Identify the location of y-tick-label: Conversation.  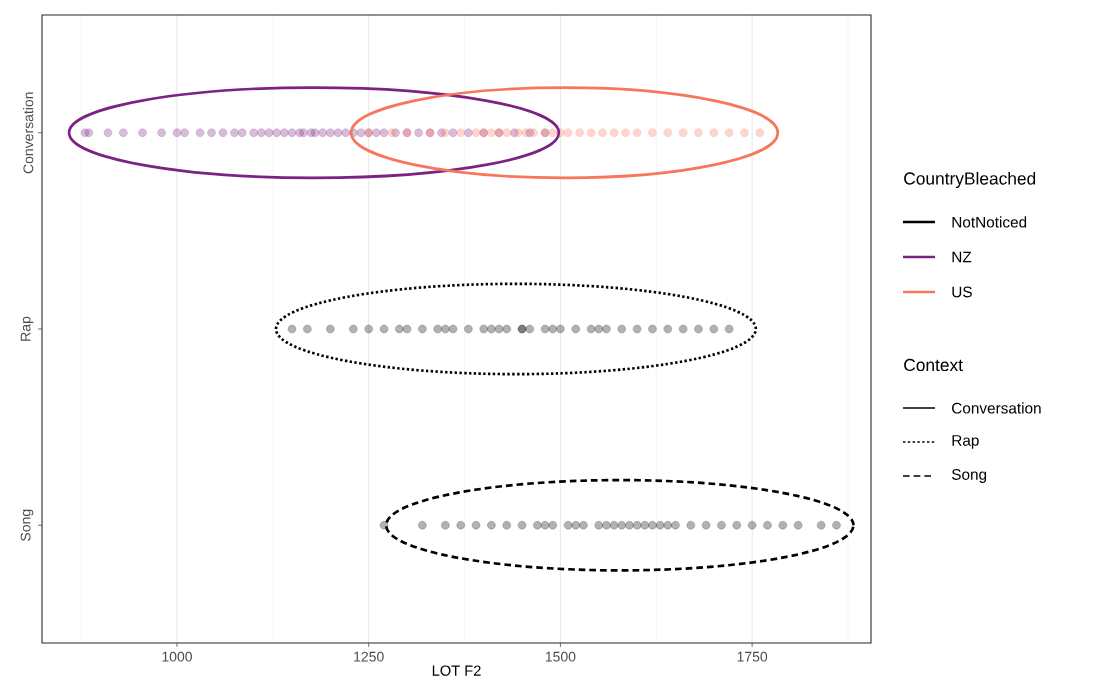
(28, 133).